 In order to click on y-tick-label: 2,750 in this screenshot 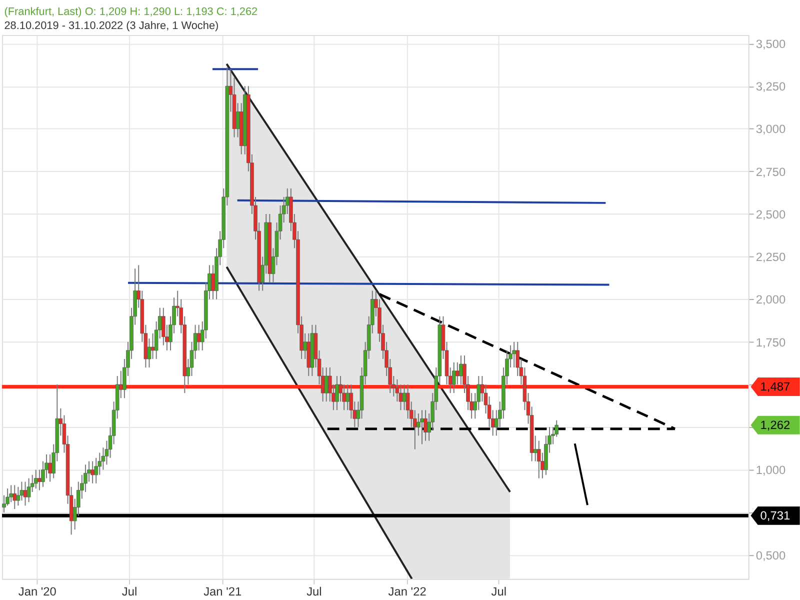, I will do `click(771, 171)`.